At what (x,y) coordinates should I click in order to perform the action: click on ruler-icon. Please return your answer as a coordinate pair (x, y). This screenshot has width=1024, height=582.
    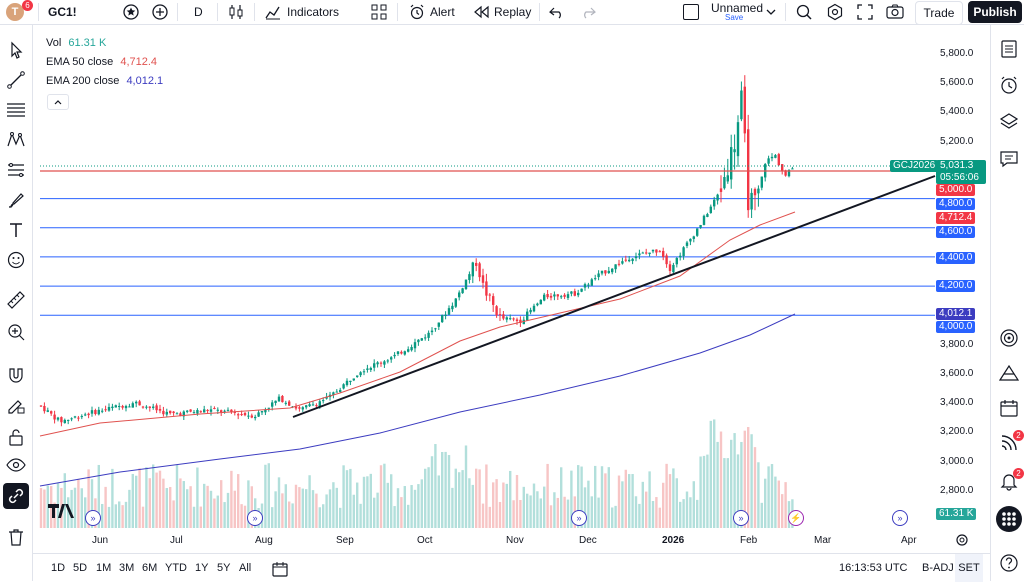
    Looking at the image, I should click on (16, 300).